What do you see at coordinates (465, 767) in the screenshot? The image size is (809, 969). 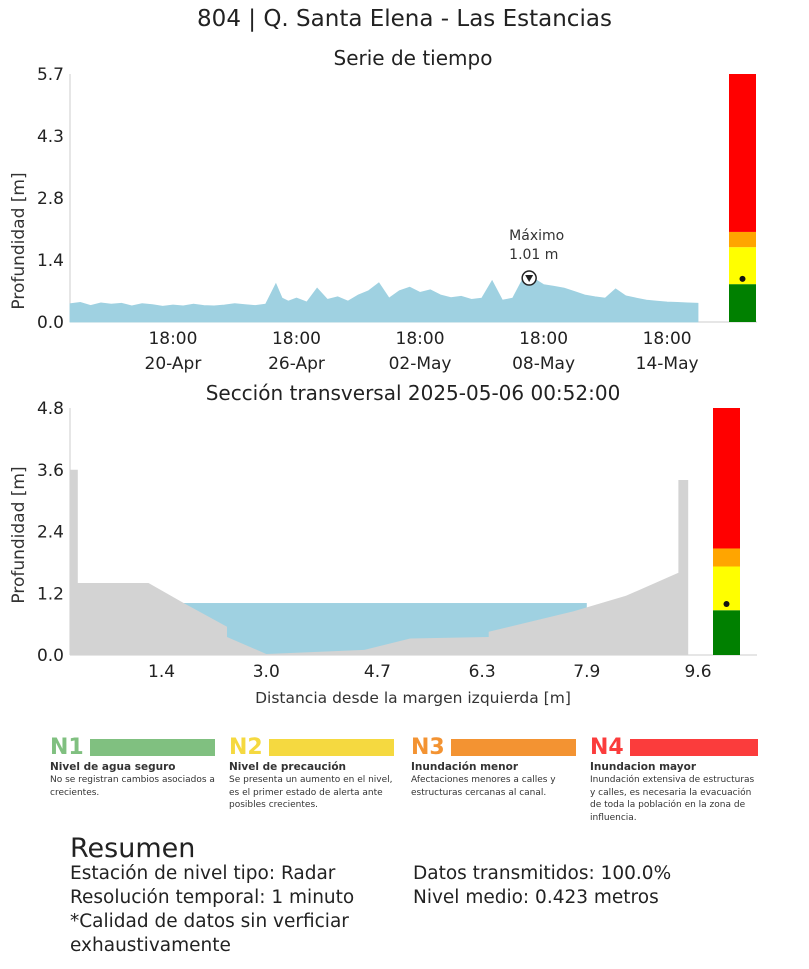 I see `legend-name: Inundación menor` at bounding box center [465, 767].